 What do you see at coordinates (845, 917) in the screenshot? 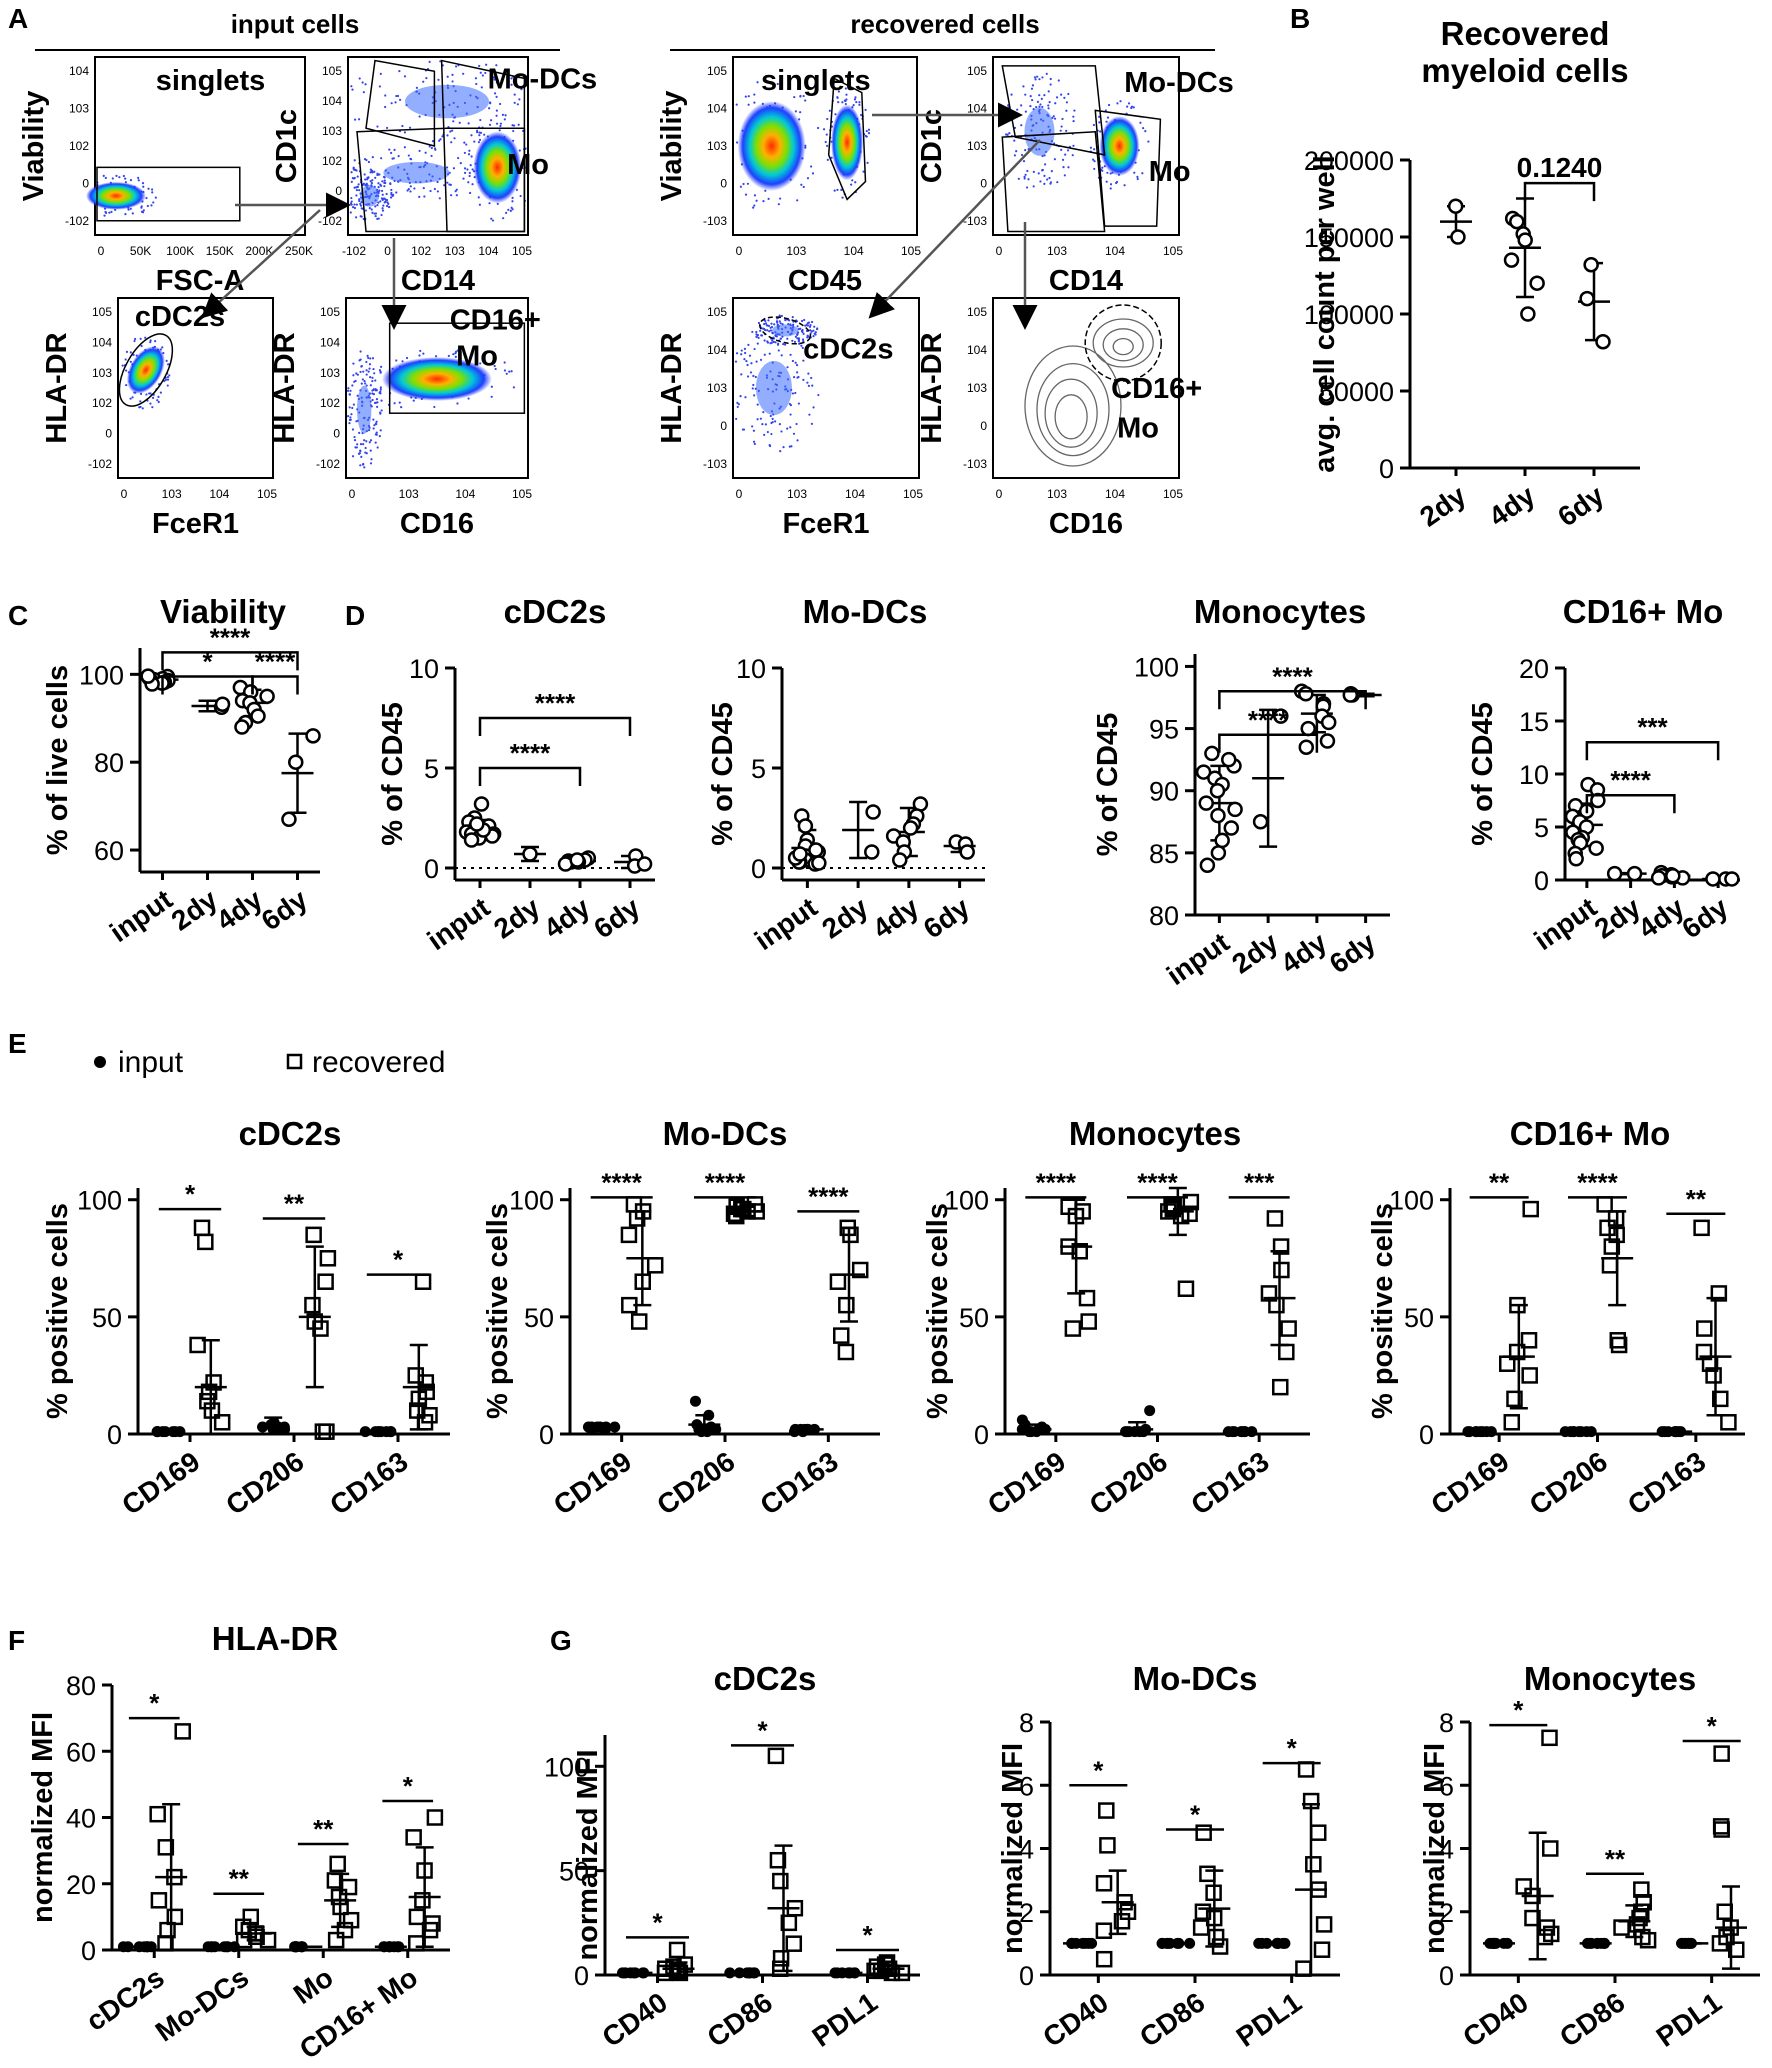
I see `x-tick-label: 2dy` at bounding box center [845, 917].